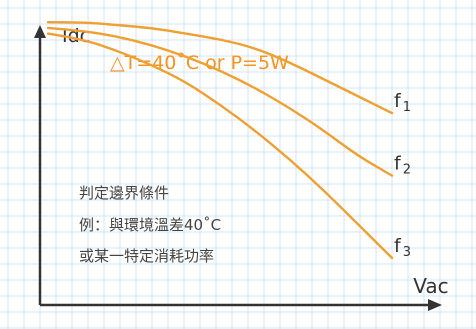  Describe the element at coordinates (40, 165) in the screenshot. I see `y-axis` at that location.